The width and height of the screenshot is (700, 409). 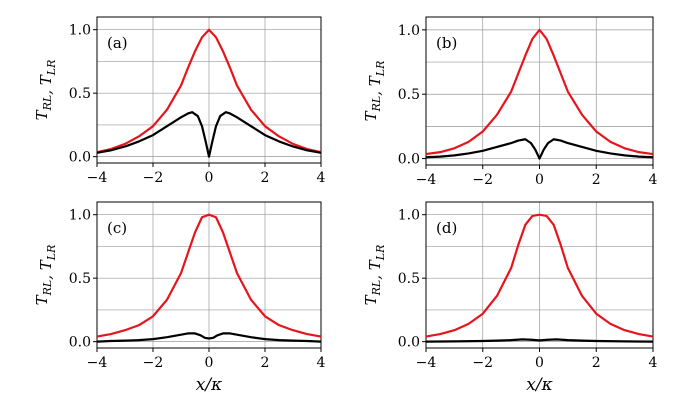 What do you see at coordinates (117, 228) in the screenshot?
I see `panel-label: (c)` at bounding box center [117, 228].